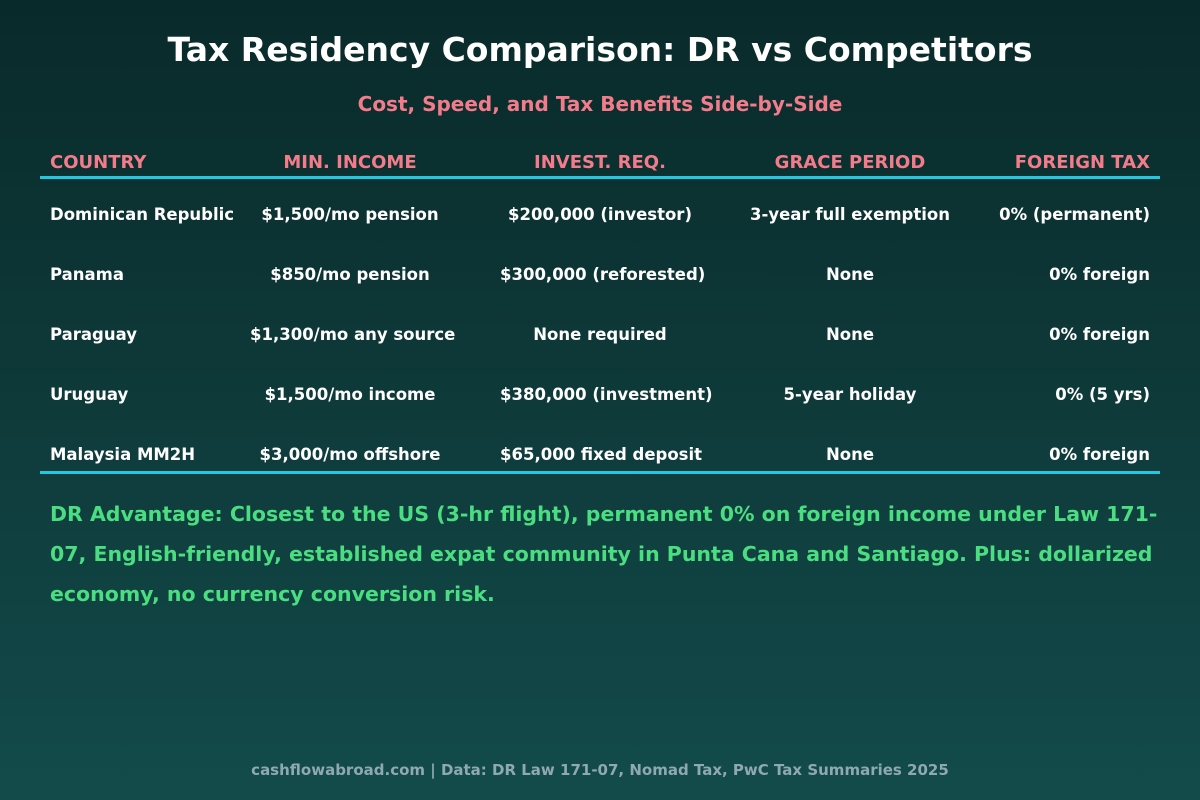 The height and width of the screenshot is (800, 1200). Describe the element at coordinates (850, 214) in the screenshot. I see `cell-grace-period: 3-year full exemption` at that location.